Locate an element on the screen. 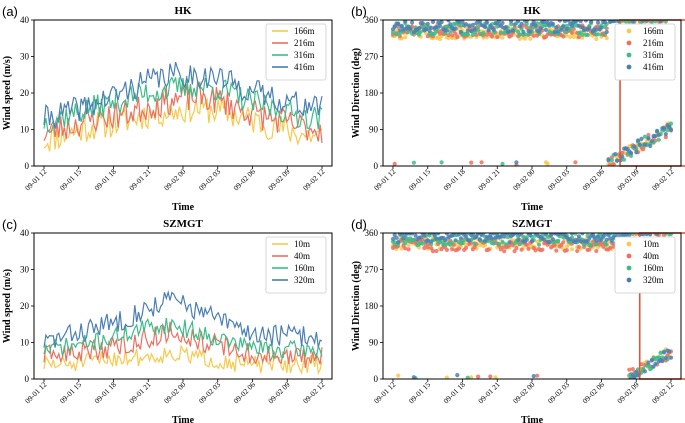 Image resolution: width=685 pixels, height=423 pixels. x-tick-label: 09-02 09 is located at coordinates (628, 180).